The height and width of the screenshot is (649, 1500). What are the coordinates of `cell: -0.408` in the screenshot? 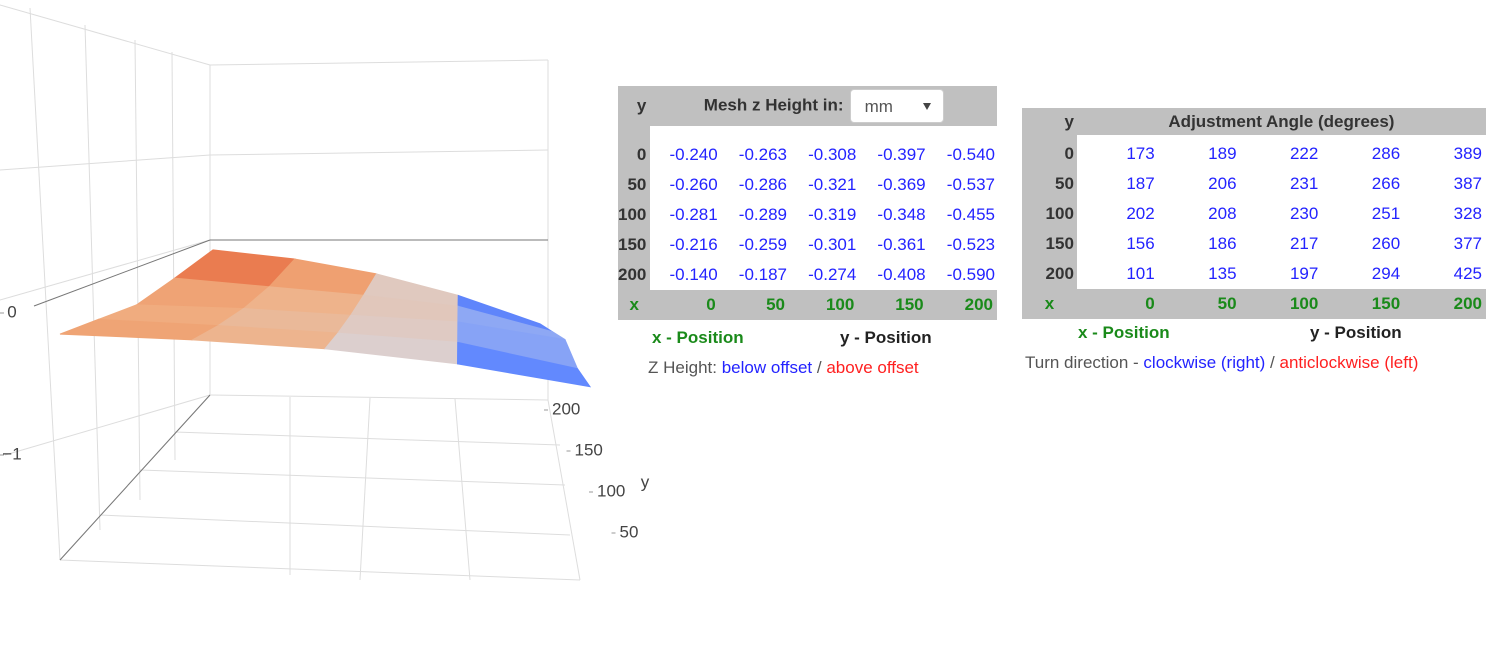 It's located at (901, 274).